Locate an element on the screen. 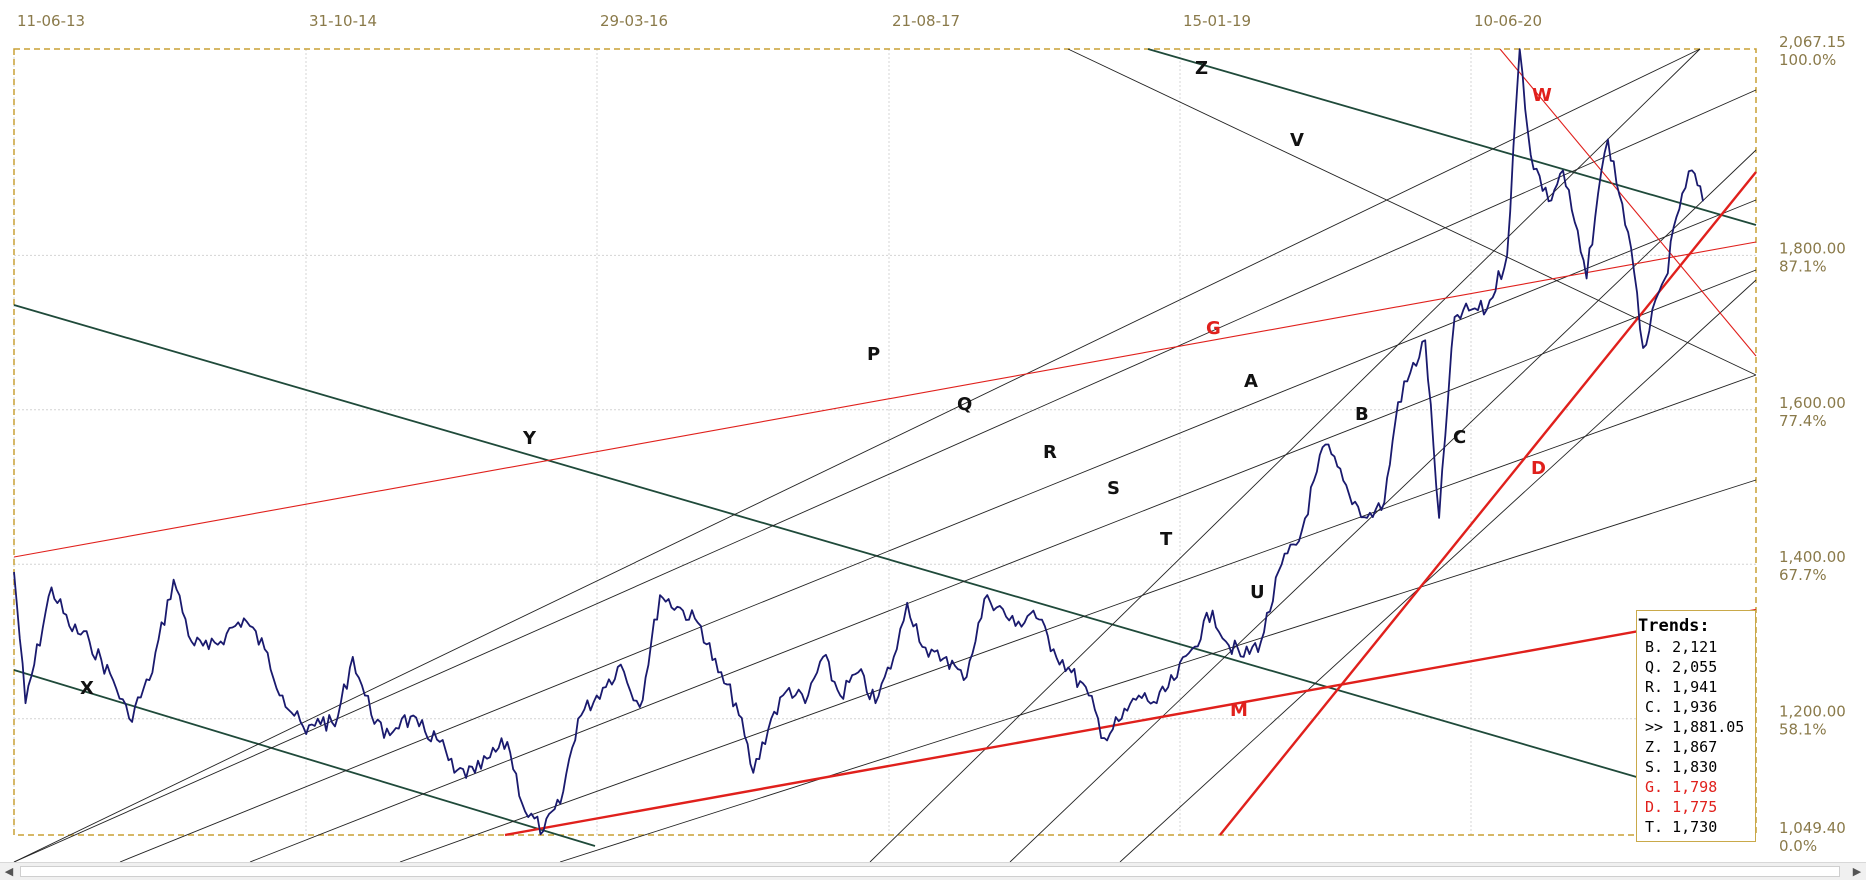 The width and height of the screenshot is (1866, 880). trend-row: Q. 2,055 is located at coordinates (1681, 667).